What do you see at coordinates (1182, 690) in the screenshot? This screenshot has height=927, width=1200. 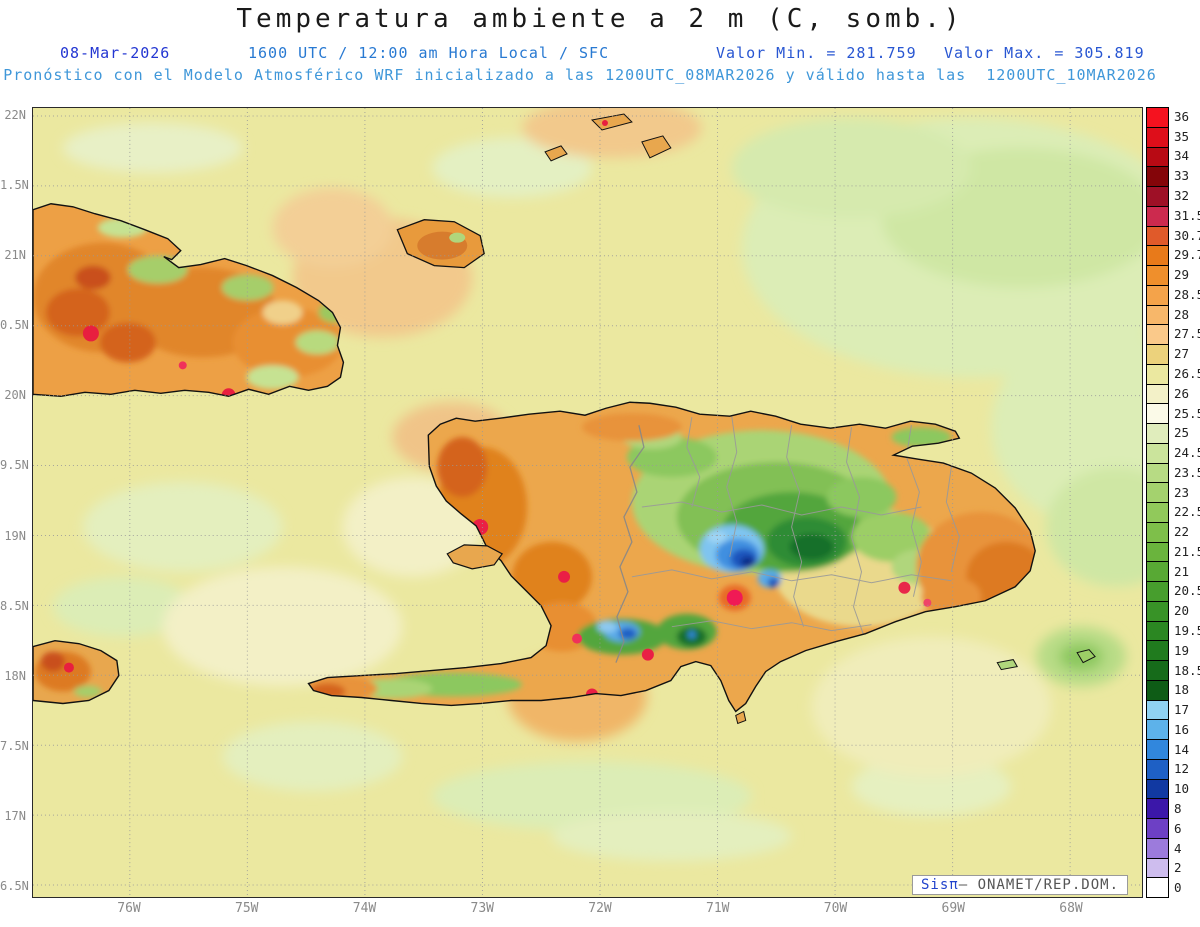 I see `colorbar-value-label: 18` at bounding box center [1182, 690].